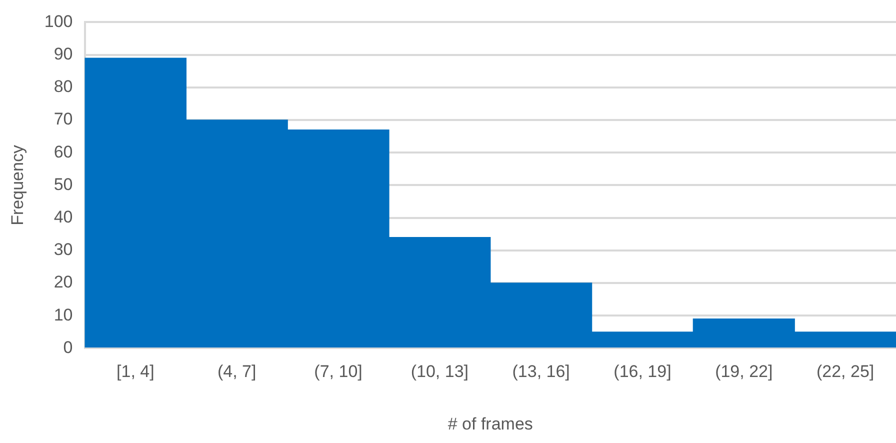 This screenshot has width=896, height=443. What do you see at coordinates (236, 372) in the screenshot?
I see `x-tick-label: (4, 7]` at bounding box center [236, 372].